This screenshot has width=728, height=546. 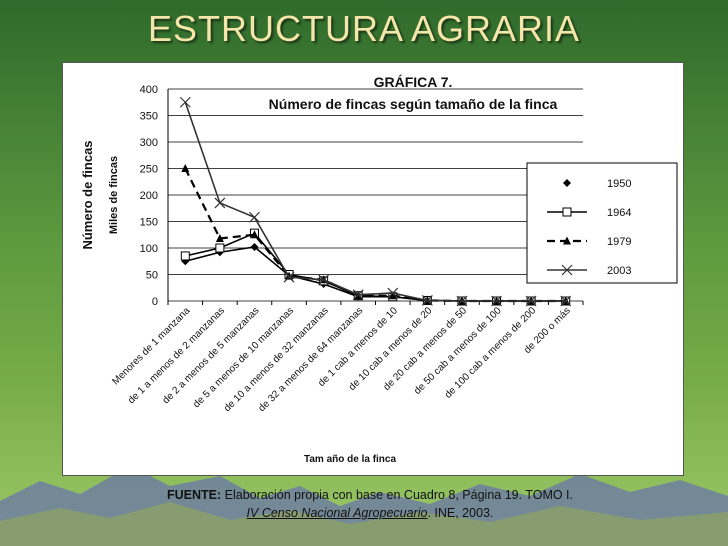 I want to click on y-axis-label: Número de fincas, so click(x=87, y=194).